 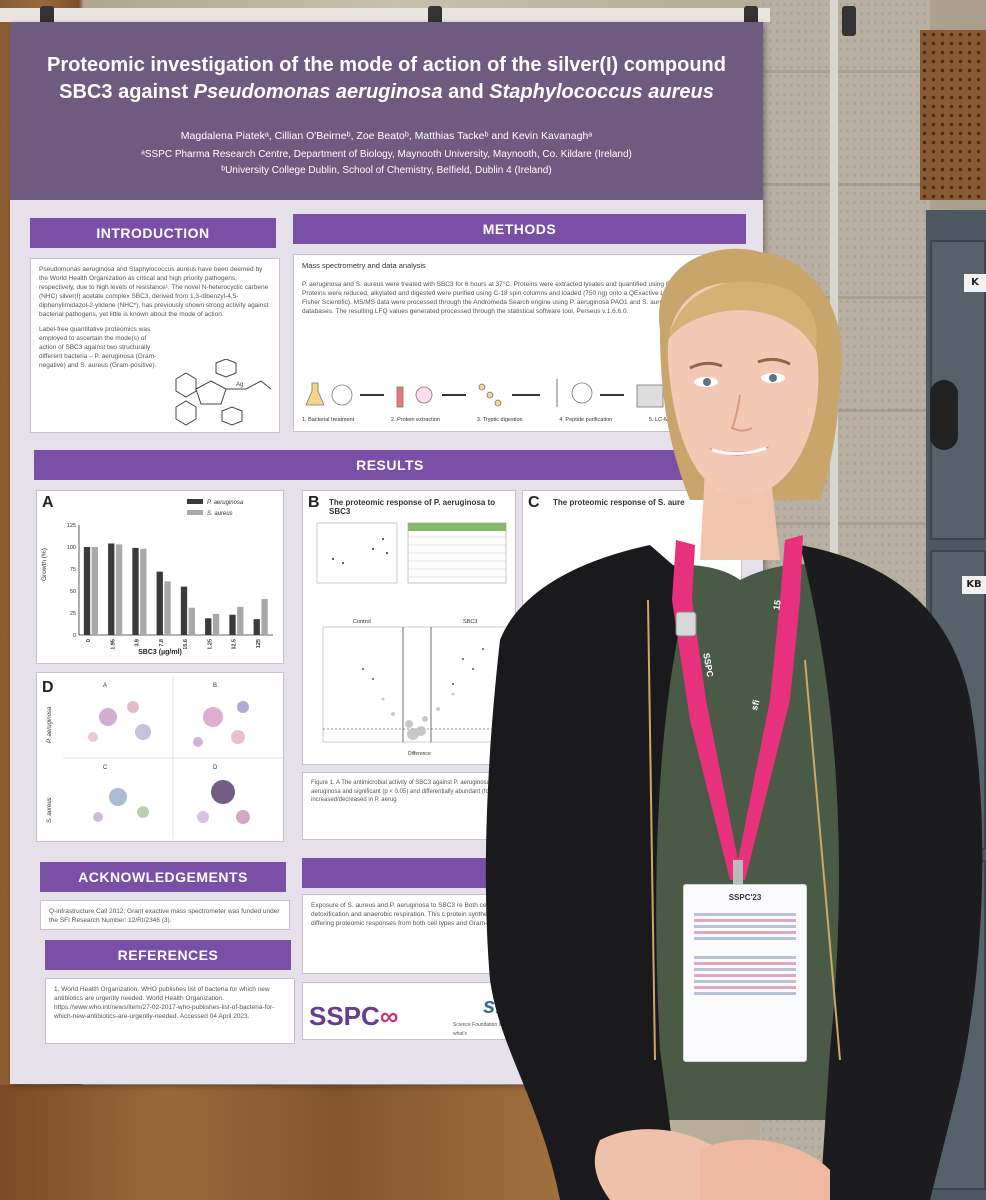 I want to click on sspc-logo-text: SSPC, so click(x=344, y=1016).